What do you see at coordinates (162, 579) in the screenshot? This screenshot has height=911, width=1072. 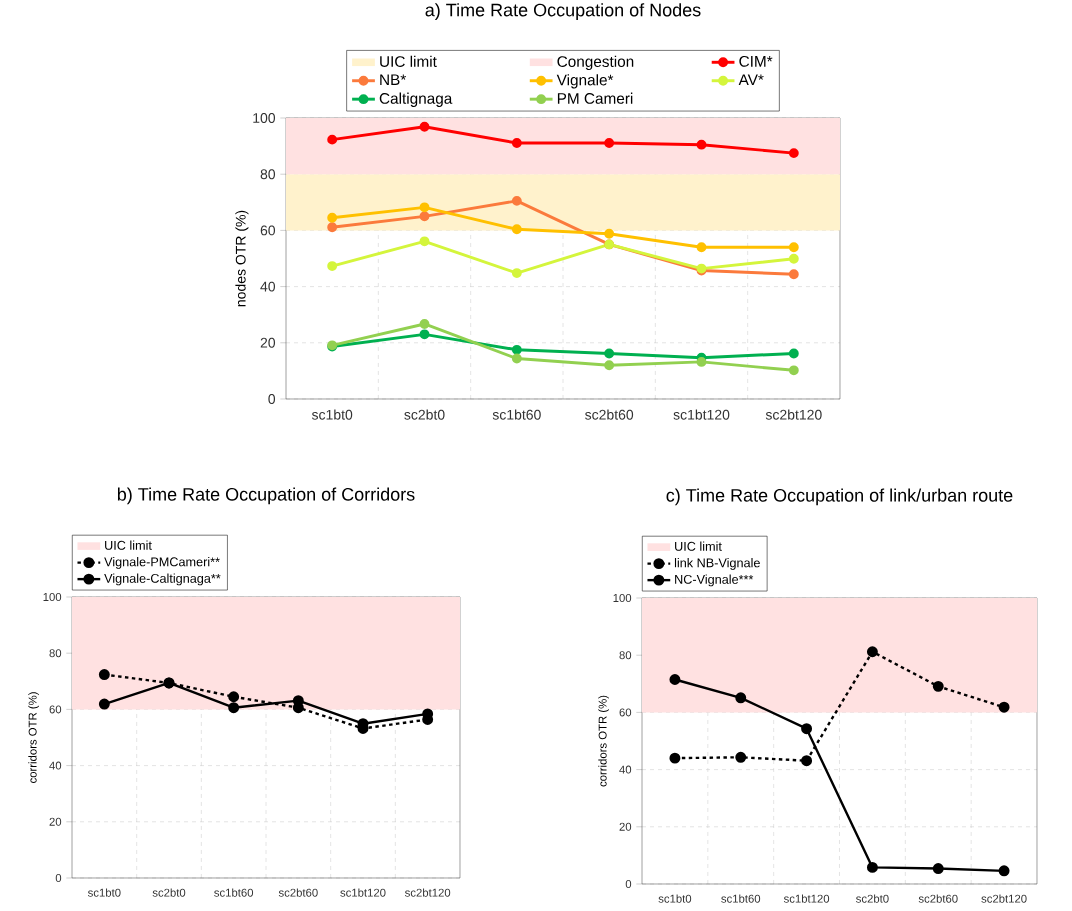 I see `legend-label: Vignale-Caltignaga**` at bounding box center [162, 579].